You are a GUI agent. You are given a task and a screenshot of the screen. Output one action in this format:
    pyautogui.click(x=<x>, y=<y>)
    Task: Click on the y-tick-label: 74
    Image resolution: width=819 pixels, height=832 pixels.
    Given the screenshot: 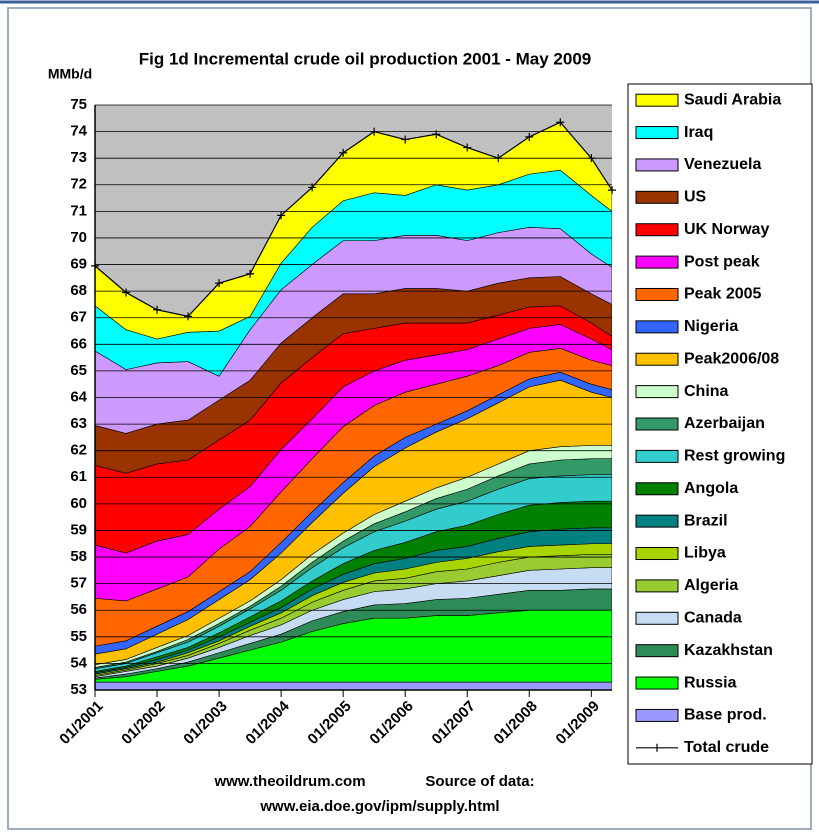 What is the action you would take?
    pyautogui.click(x=78, y=131)
    